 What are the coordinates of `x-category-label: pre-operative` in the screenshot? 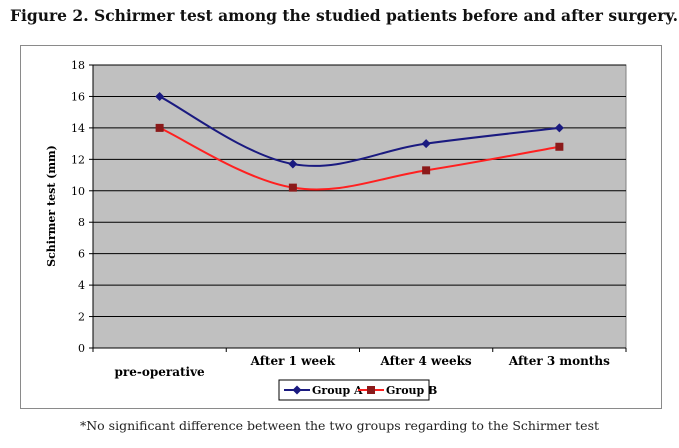 It's located at (160, 372).